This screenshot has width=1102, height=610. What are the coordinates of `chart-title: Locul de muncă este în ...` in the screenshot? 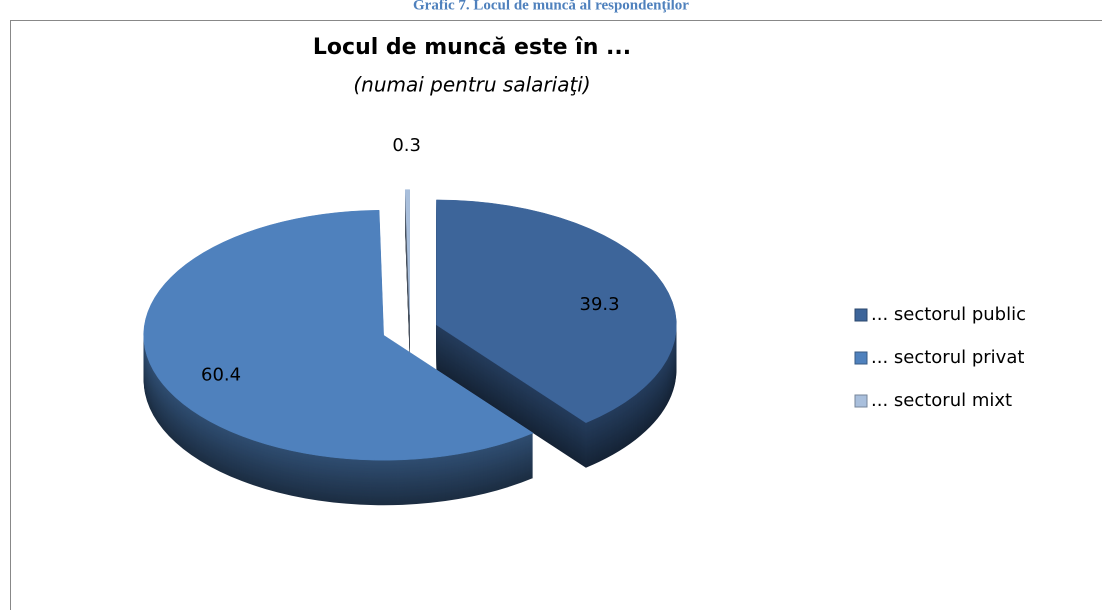 It's located at (472, 47).